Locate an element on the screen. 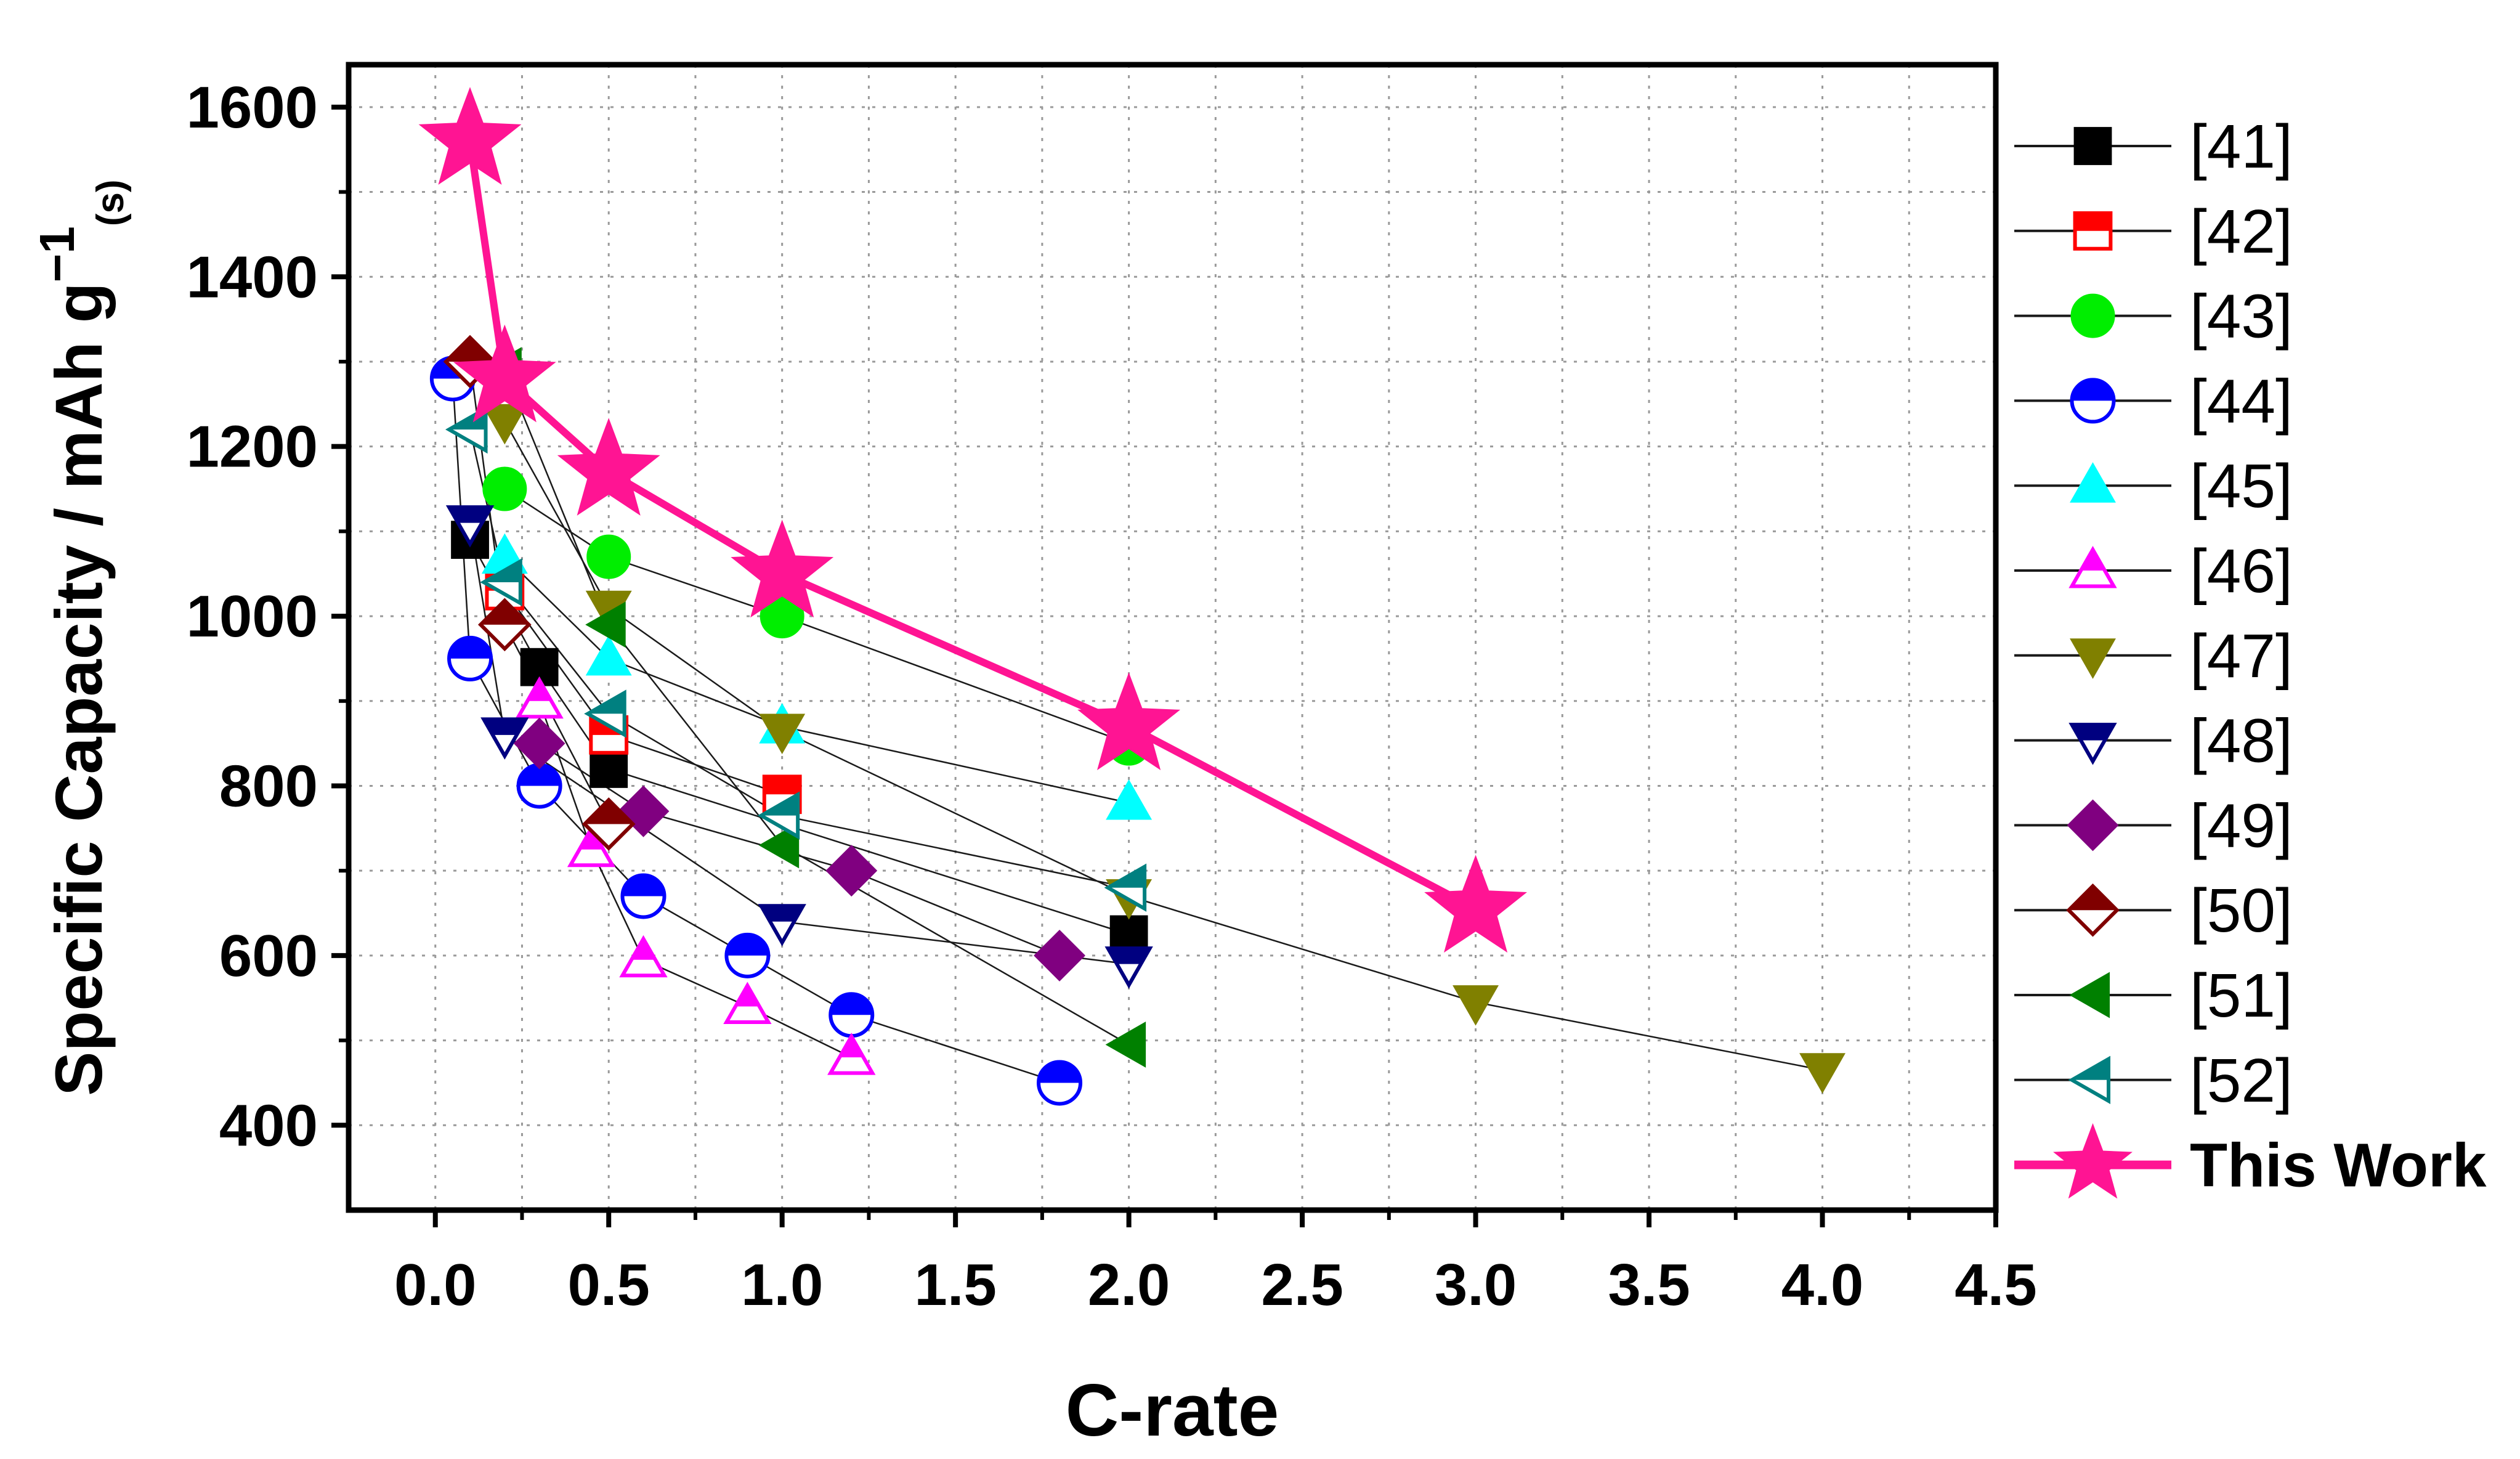  y-tick-label: 1400 is located at coordinates (252, 277).